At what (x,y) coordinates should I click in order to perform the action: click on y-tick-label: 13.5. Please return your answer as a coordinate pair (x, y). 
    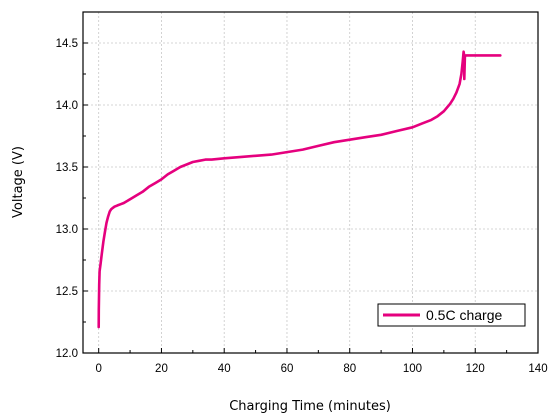
    Looking at the image, I should click on (67, 168).